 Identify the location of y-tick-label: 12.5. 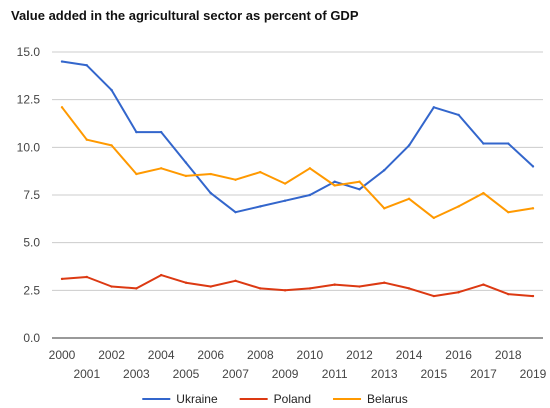
(29, 100).